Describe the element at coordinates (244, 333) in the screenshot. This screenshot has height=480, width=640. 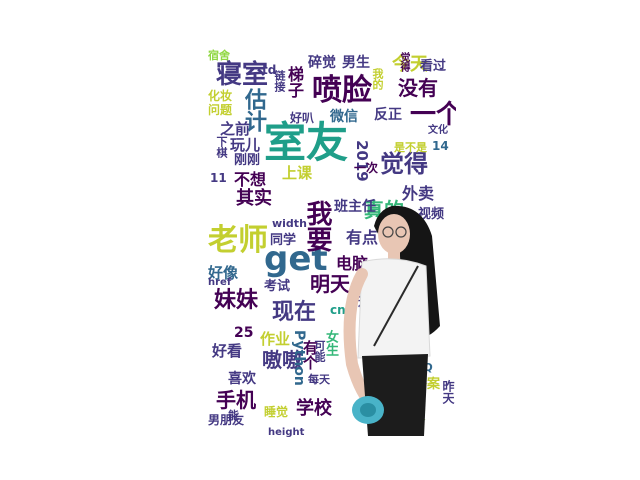
I see `word: 25` at that location.